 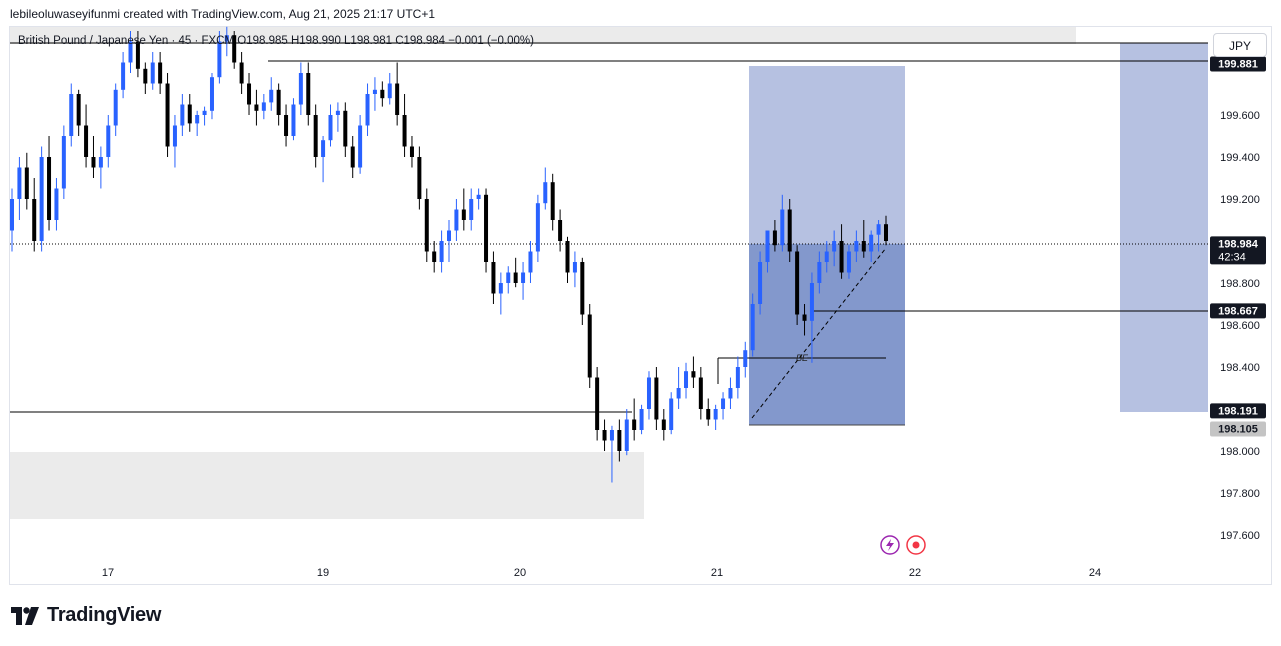 What do you see at coordinates (903, 545) in the screenshot?
I see `chart-toolbar-icons` at bounding box center [903, 545].